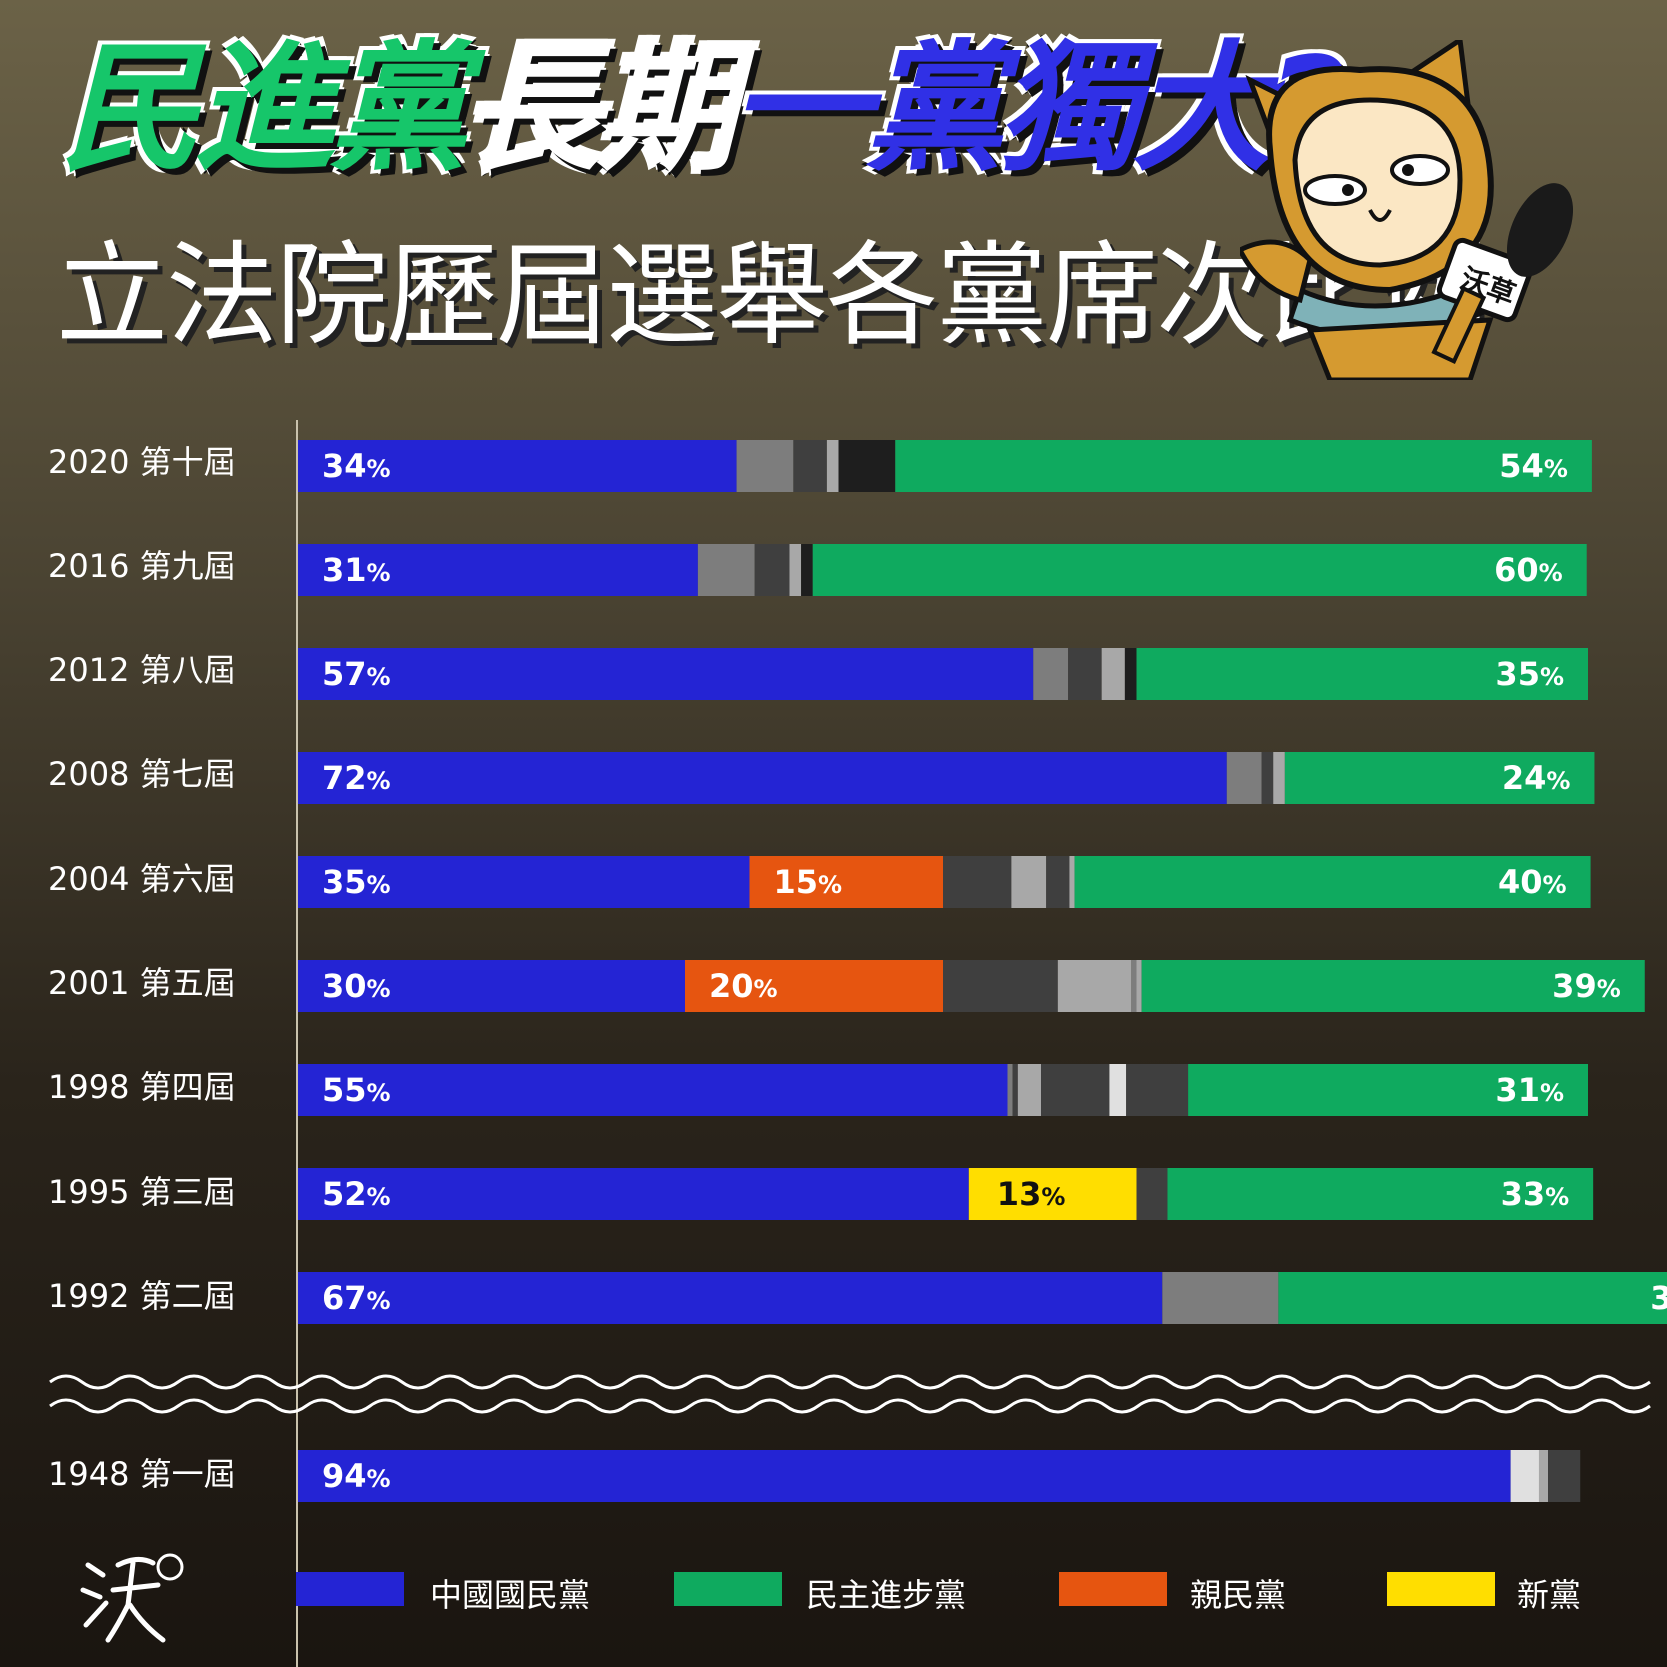 The width and height of the screenshot is (1667, 1667). What do you see at coordinates (1529, 674) in the screenshot?
I see `value-label-dpp-2: 35%` at bounding box center [1529, 674].